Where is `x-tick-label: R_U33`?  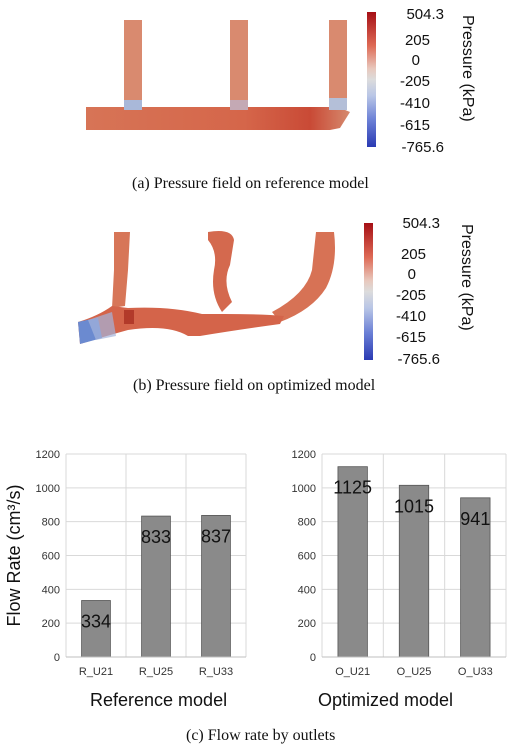
x-tick-label: R_U33 is located at coordinates (216, 672).